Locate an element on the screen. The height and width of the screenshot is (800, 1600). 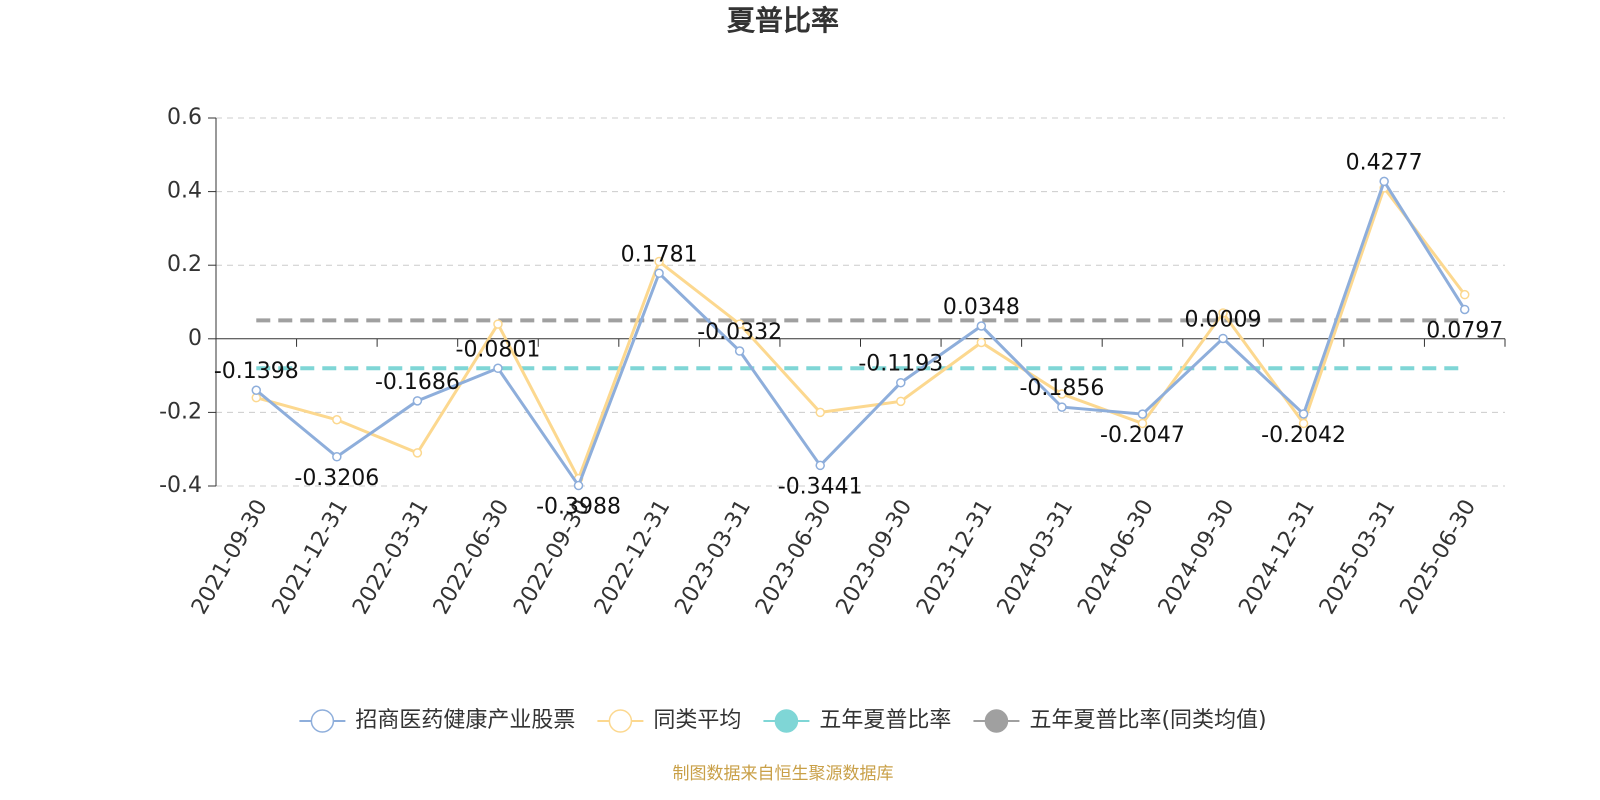
y-tick-label: 0.6 is located at coordinates (184, 117).